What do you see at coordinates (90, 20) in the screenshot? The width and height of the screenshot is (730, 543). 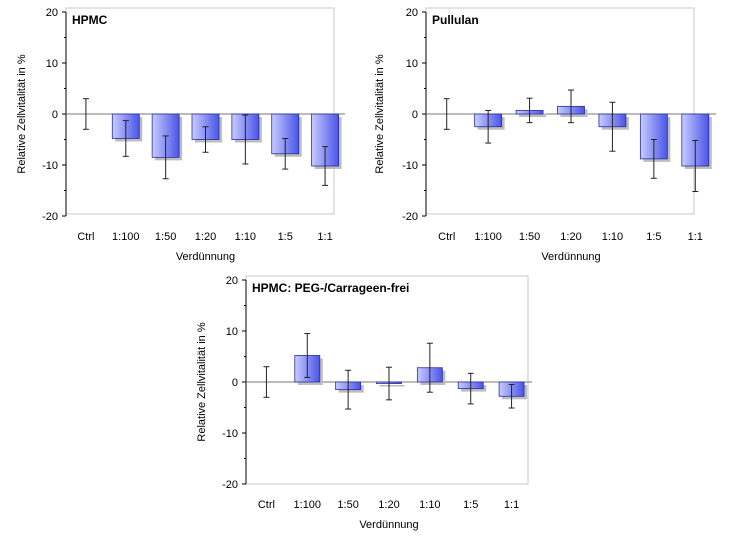 I see `chart-title: HPMC` at bounding box center [90, 20].